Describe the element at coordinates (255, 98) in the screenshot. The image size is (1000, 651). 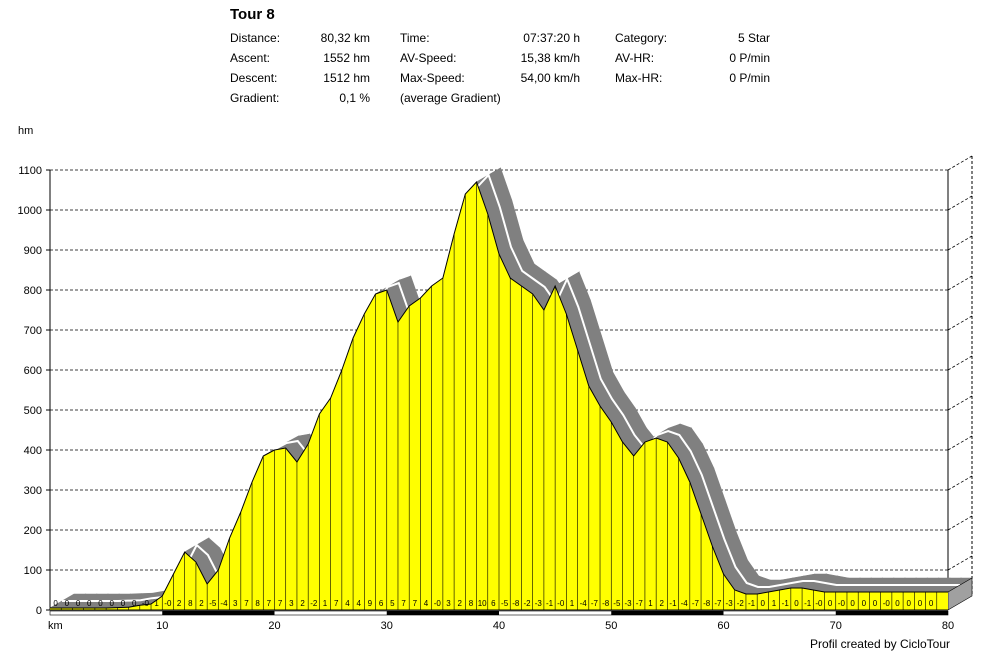
I see `gradient-label: Gradient:` at that location.